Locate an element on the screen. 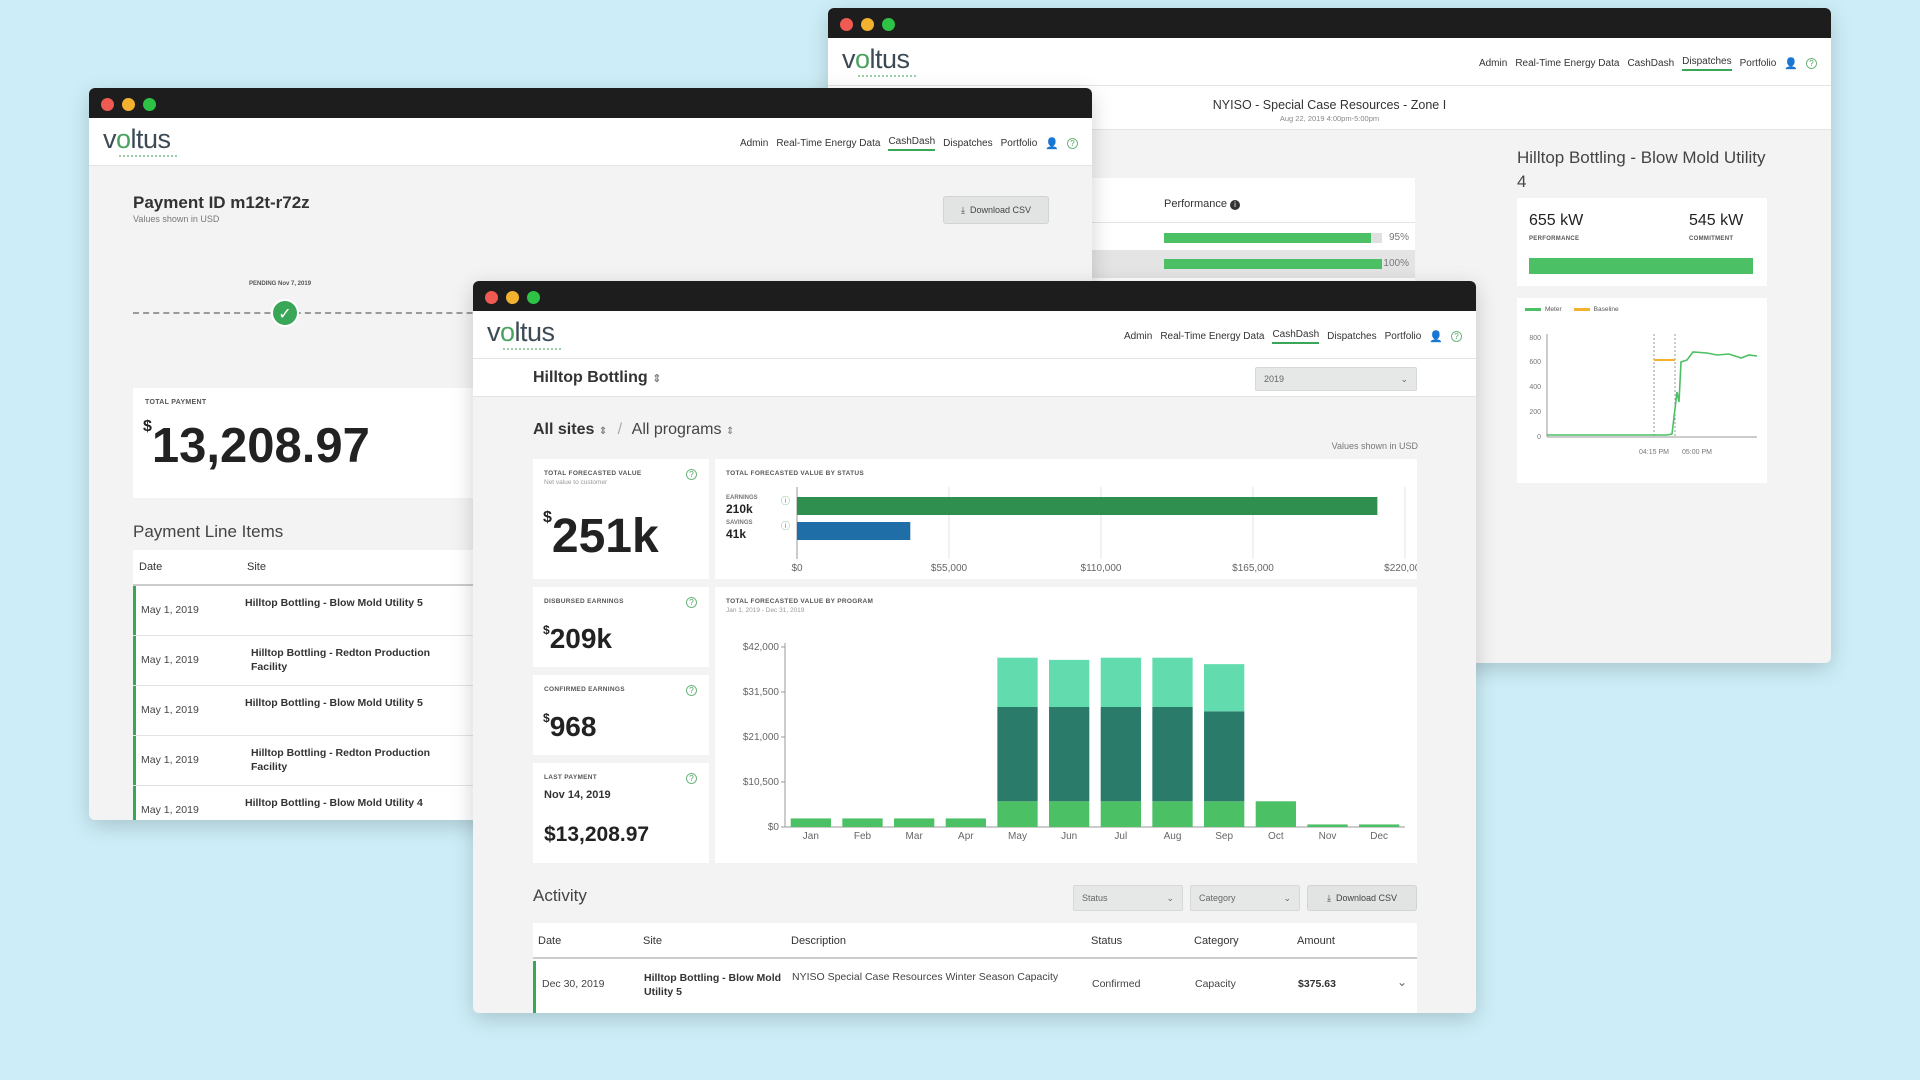  filters: All sites ⇕ / All programs ⇕ is located at coordinates (634, 429).